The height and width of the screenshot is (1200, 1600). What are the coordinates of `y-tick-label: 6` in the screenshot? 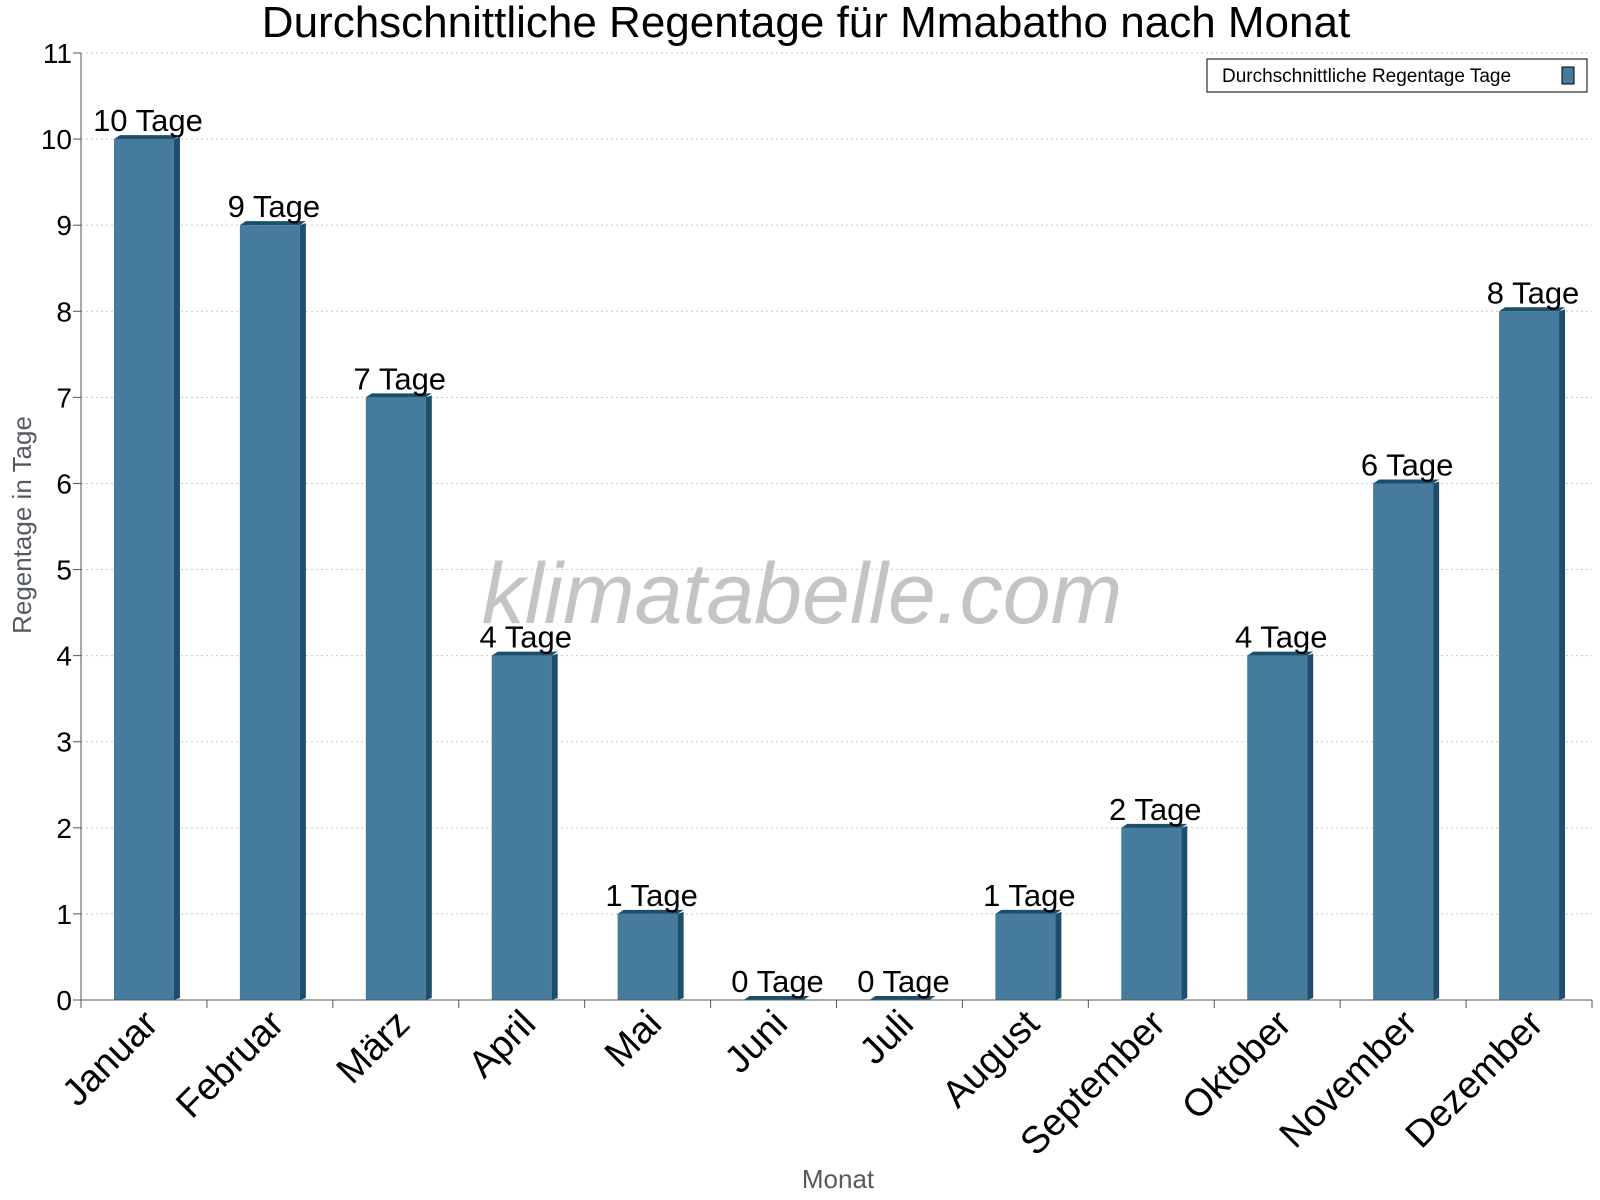 It's located at (64, 483).